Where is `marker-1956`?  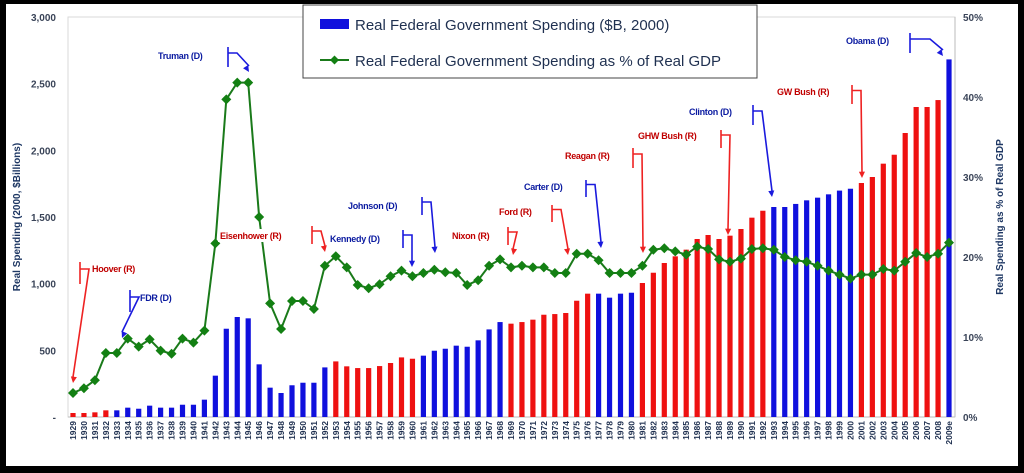
marker-1956 is located at coordinates (368, 288).